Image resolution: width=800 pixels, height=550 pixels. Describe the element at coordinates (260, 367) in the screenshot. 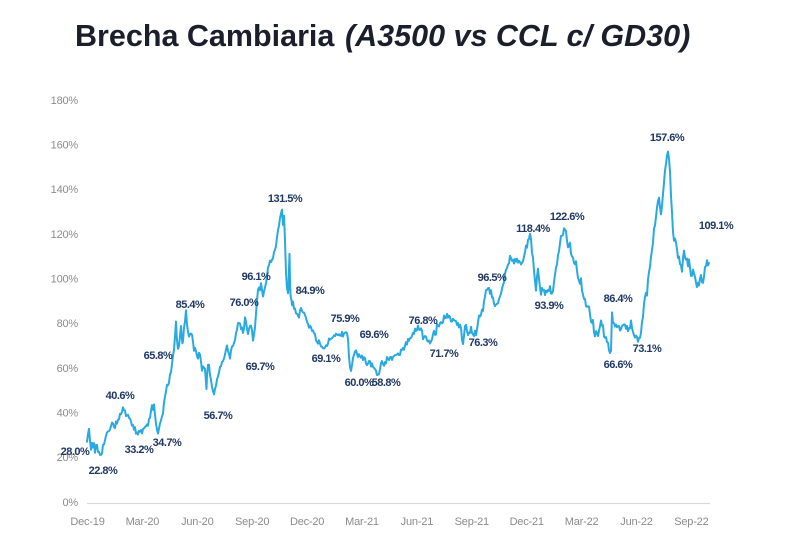

I see `svg-text: 69.7%` at that location.